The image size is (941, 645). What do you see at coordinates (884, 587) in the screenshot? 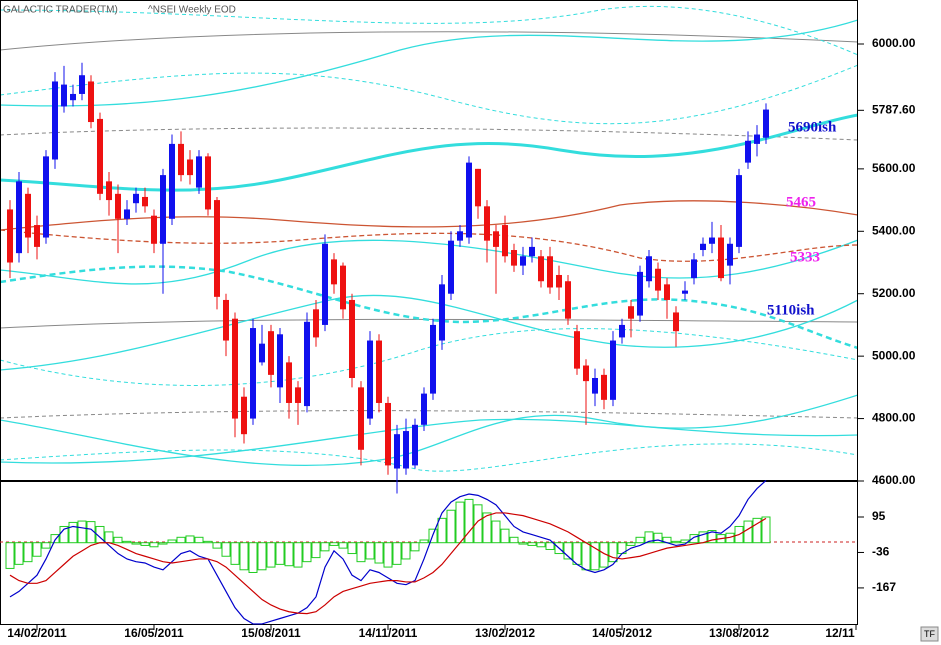
I see `y-tick-label: -167` at bounding box center [884, 587].